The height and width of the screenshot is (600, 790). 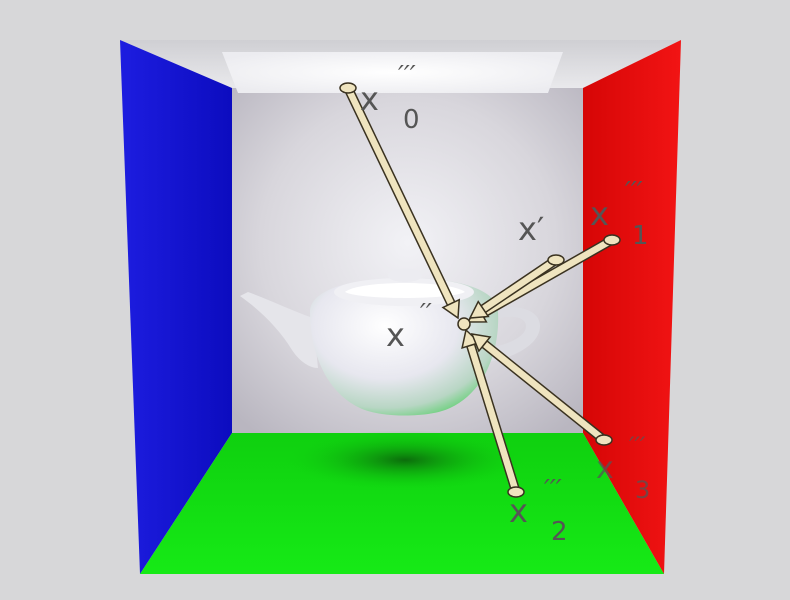 I want to click on ray-x0-to-xpp, so click(x=400, y=201).